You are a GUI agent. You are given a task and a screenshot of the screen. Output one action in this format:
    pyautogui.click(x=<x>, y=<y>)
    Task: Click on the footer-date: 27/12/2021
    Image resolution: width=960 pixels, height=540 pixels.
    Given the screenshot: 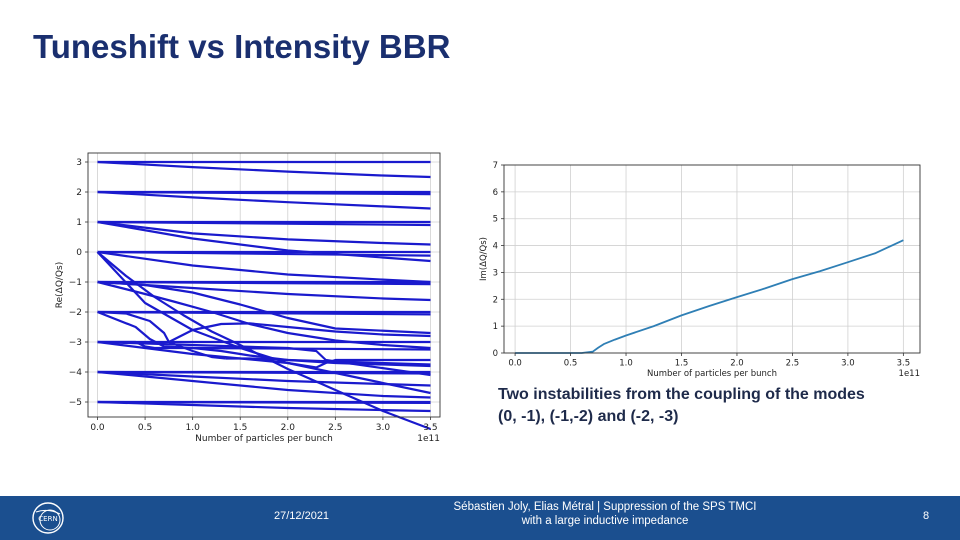 What is the action you would take?
    pyautogui.click(x=302, y=516)
    